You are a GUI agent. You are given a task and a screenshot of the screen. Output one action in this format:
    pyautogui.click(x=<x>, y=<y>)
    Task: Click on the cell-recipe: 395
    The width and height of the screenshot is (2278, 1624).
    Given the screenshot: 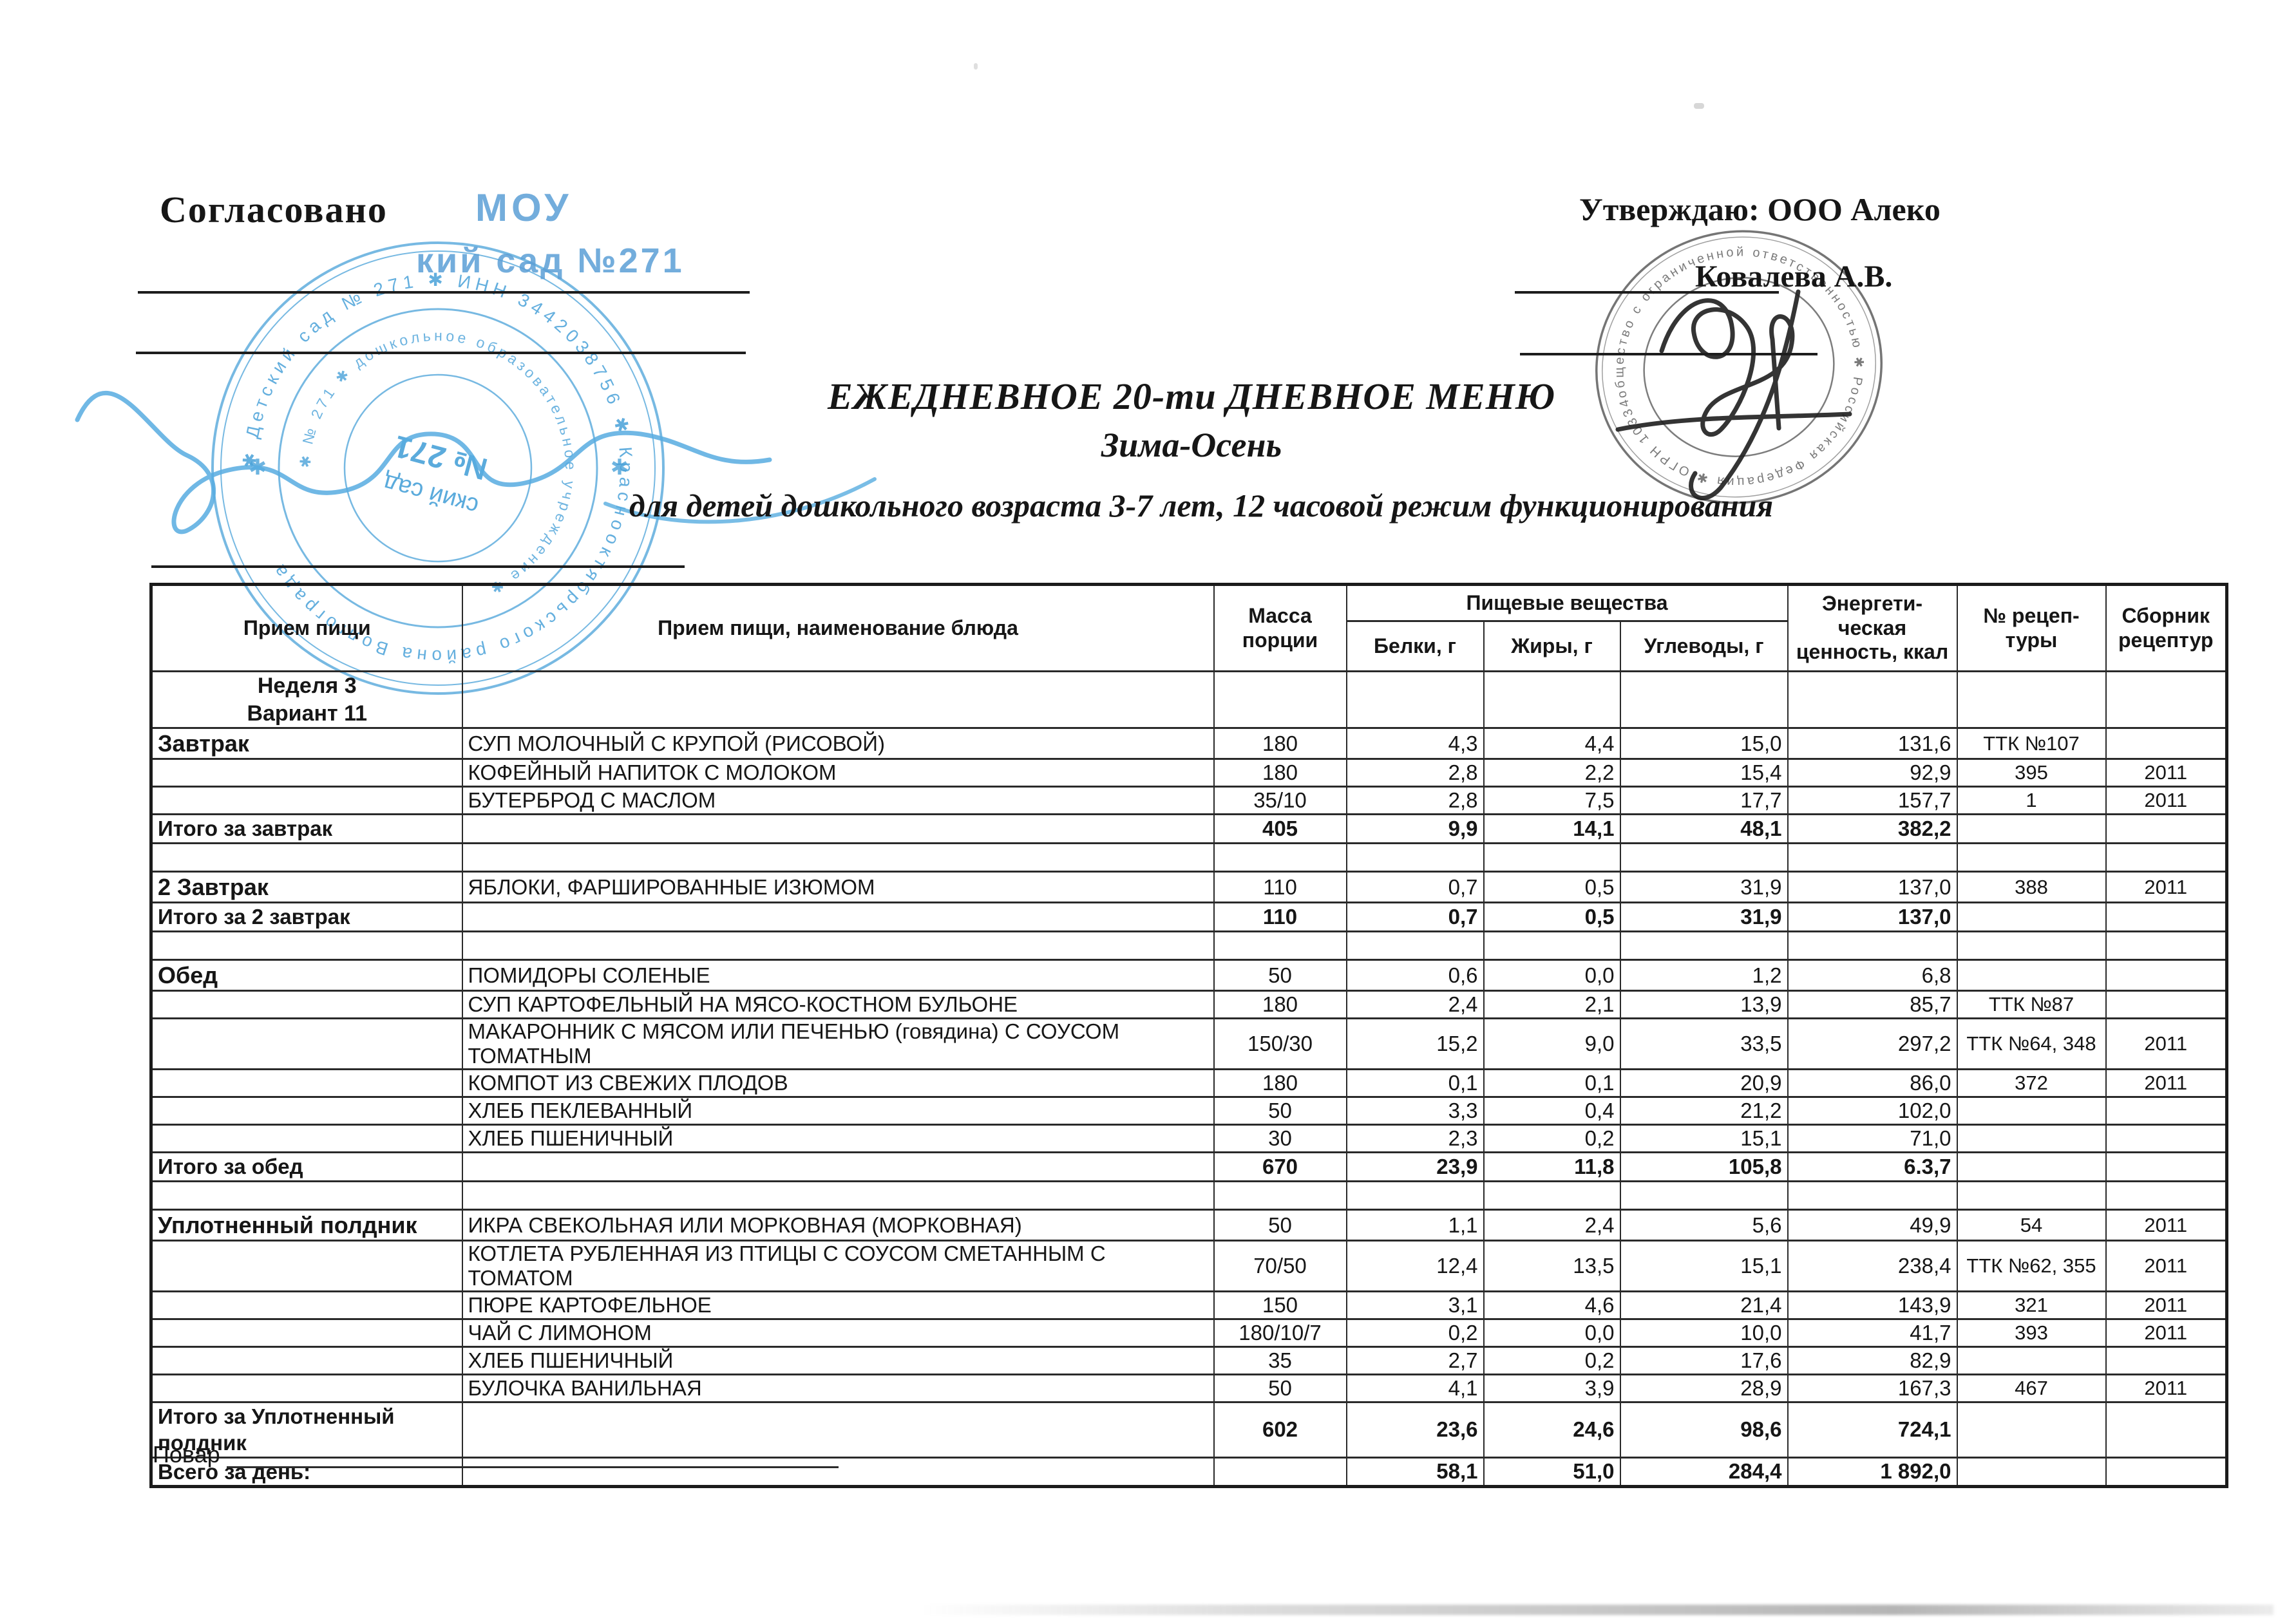 What is the action you would take?
    pyautogui.click(x=2031, y=773)
    